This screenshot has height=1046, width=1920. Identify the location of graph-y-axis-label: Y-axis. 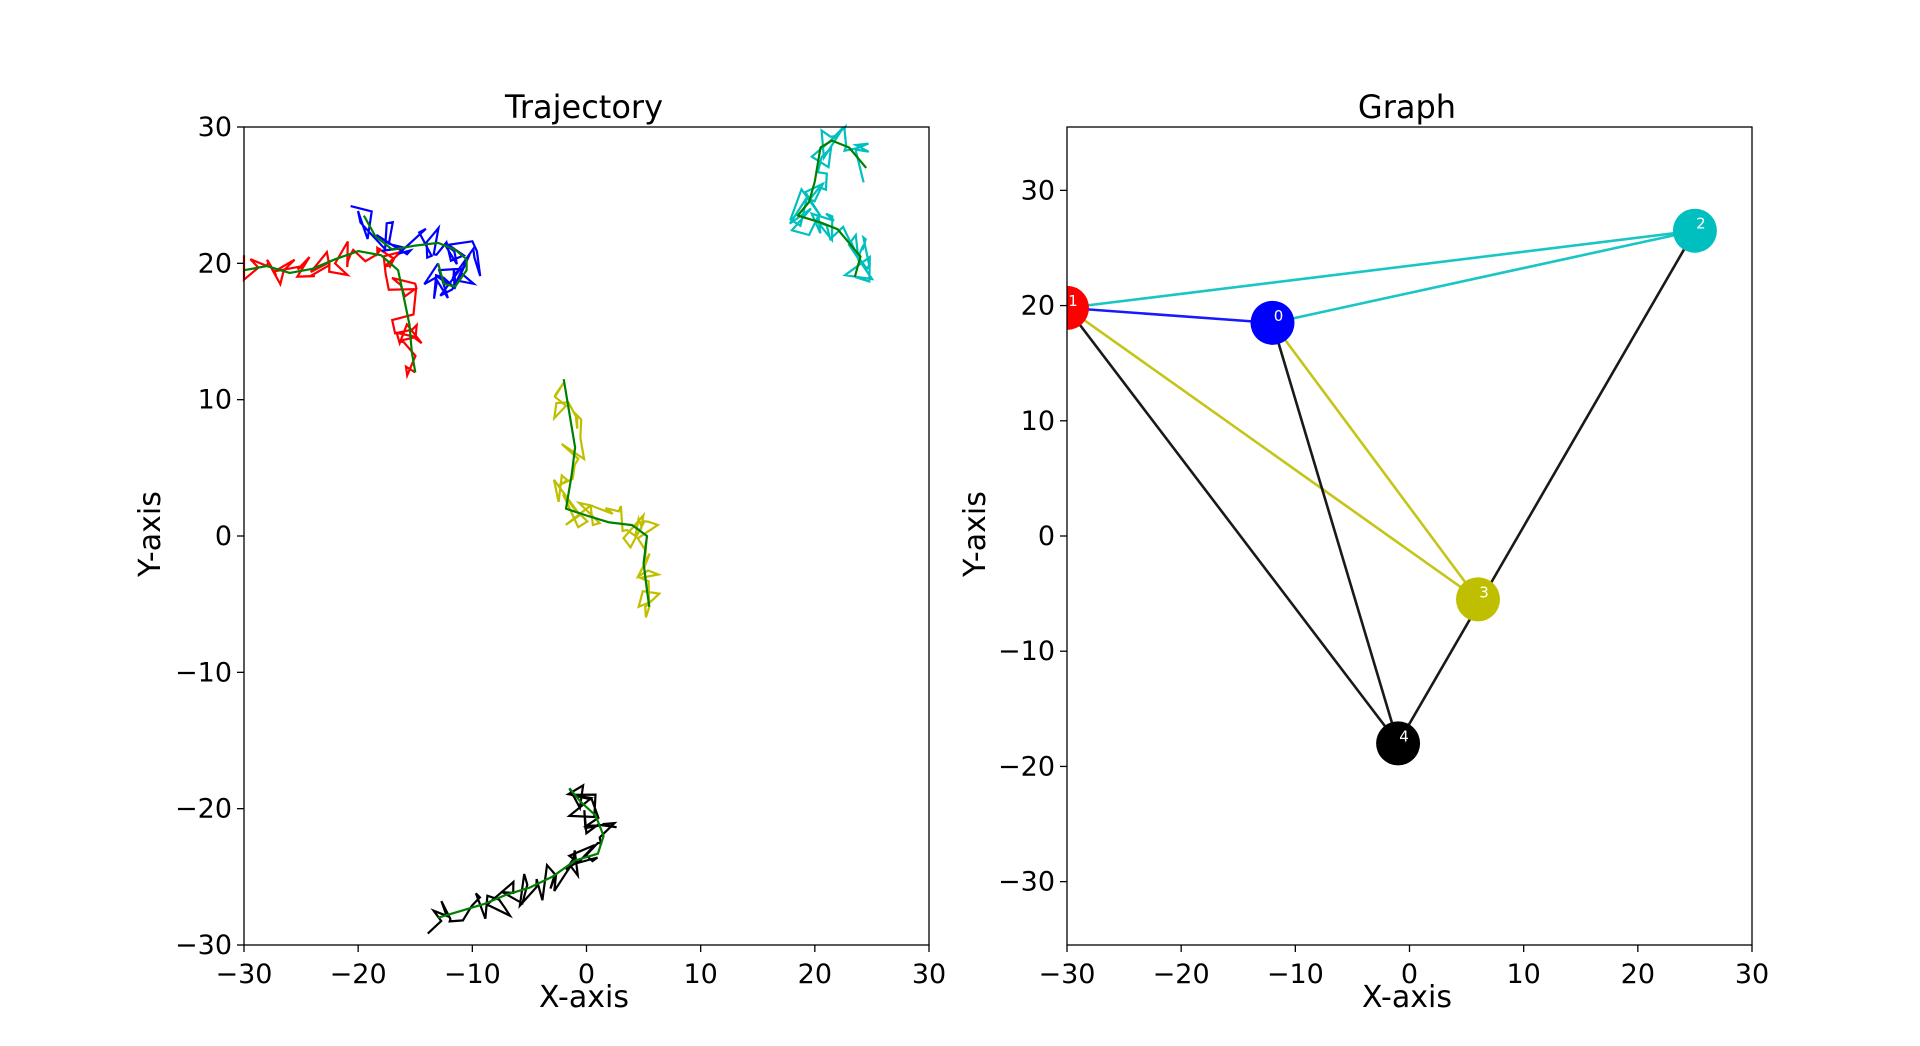
(975, 534).